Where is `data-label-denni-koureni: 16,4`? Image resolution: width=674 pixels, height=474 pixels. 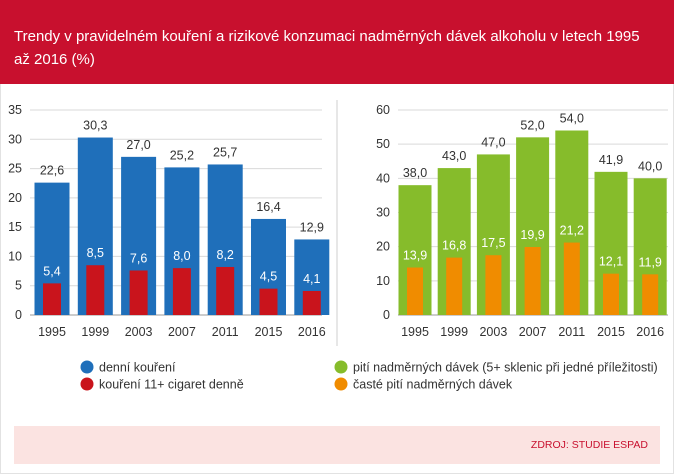 data-label-denni-koureni: 16,4 is located at coordinates (268, 207).